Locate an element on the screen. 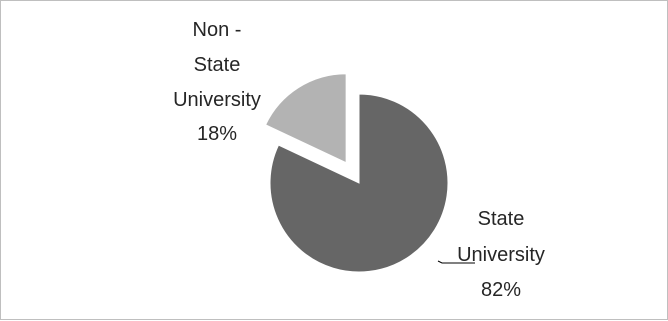 This screenshot has width=668, height=321. leader-line is located at coordinates (456, 262).